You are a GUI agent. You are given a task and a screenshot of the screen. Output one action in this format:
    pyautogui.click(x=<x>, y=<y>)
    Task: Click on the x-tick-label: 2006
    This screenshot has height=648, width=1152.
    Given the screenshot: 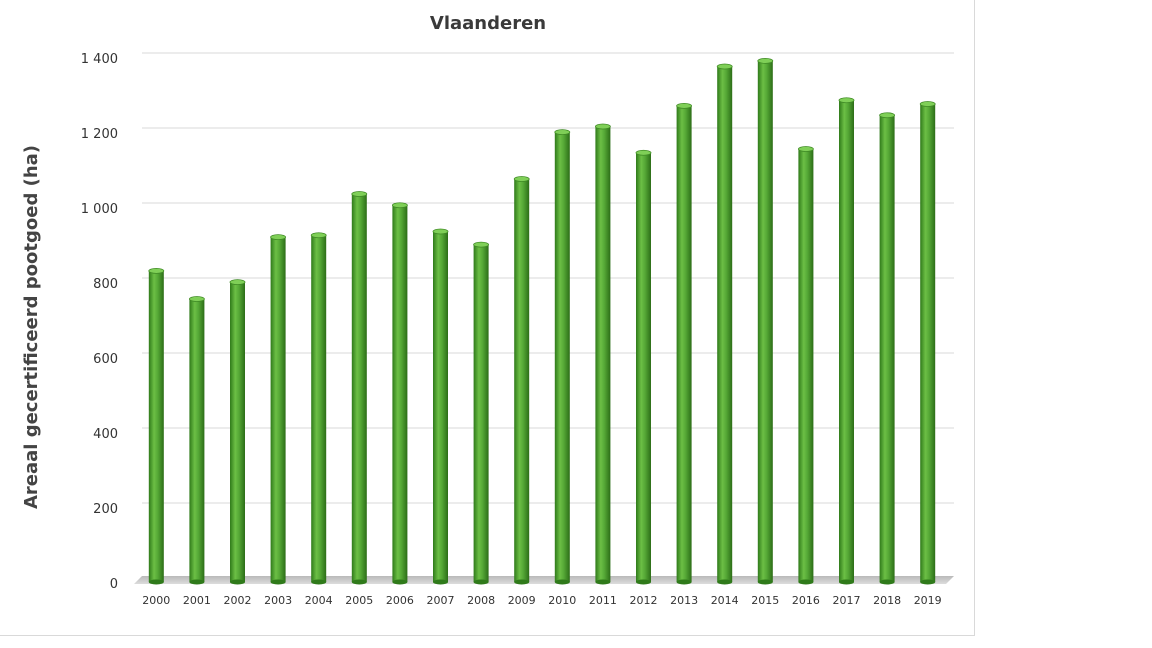 What is the action you would take?
    pyautogui.click(x=400, y=600)
    